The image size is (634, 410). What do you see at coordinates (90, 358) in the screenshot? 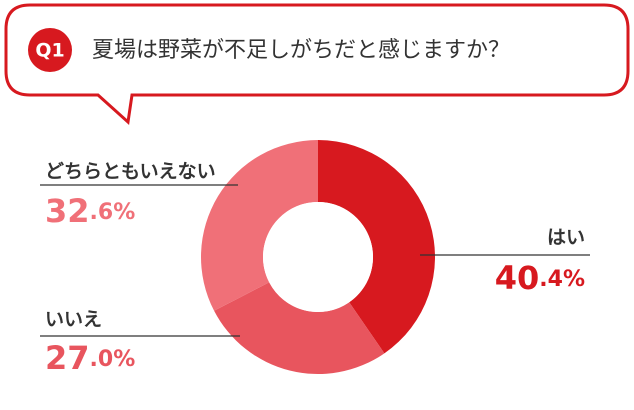
I see `value-label: 27.0%` at bounding box center [90, 358].